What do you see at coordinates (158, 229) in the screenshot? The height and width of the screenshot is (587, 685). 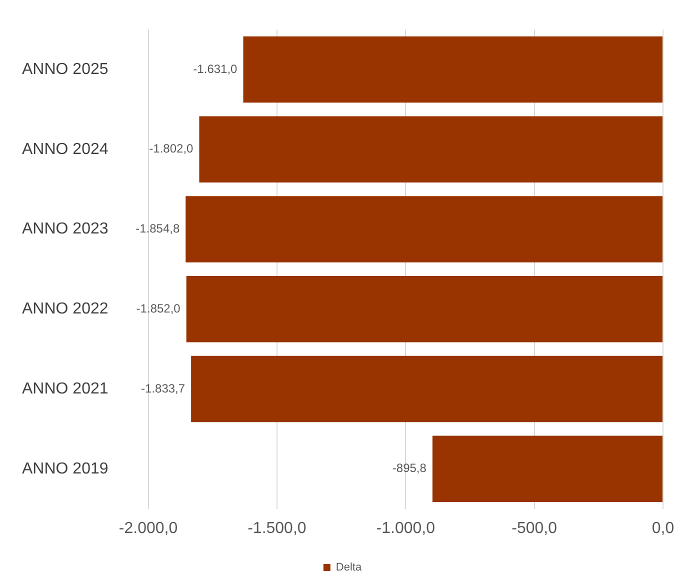 I see `data-label: -1.854,8` at bounding box center [158, 229].